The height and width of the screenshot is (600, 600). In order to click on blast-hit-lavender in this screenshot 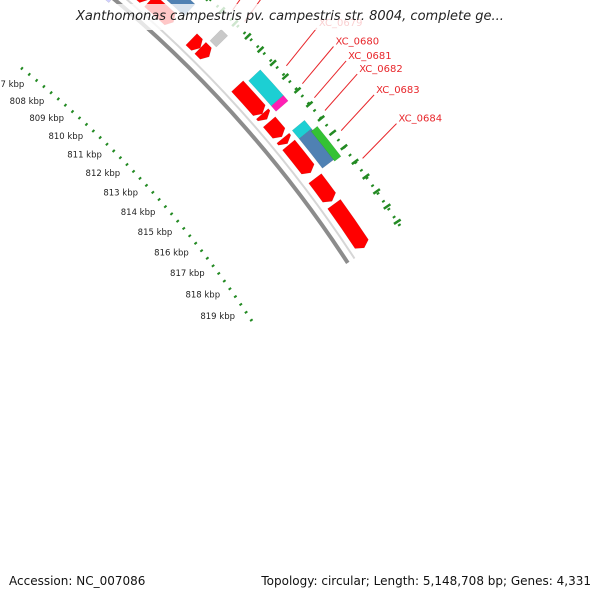, I will do `click(103, 1)`.